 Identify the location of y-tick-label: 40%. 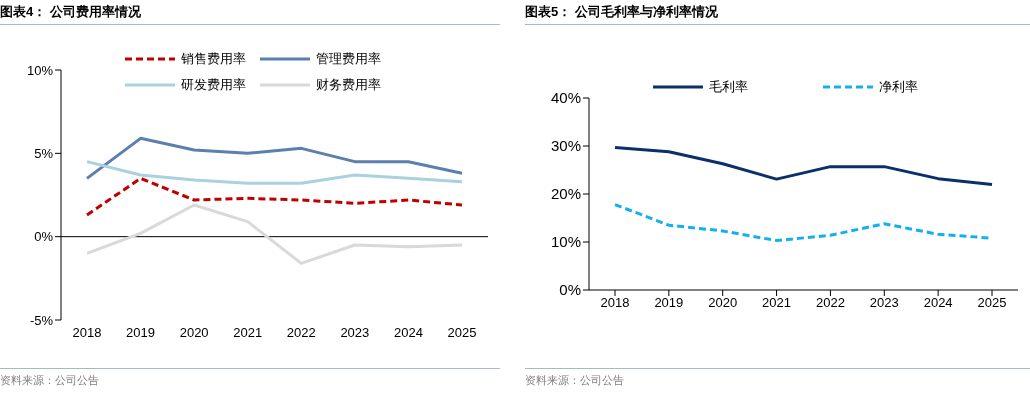
(565, 98).